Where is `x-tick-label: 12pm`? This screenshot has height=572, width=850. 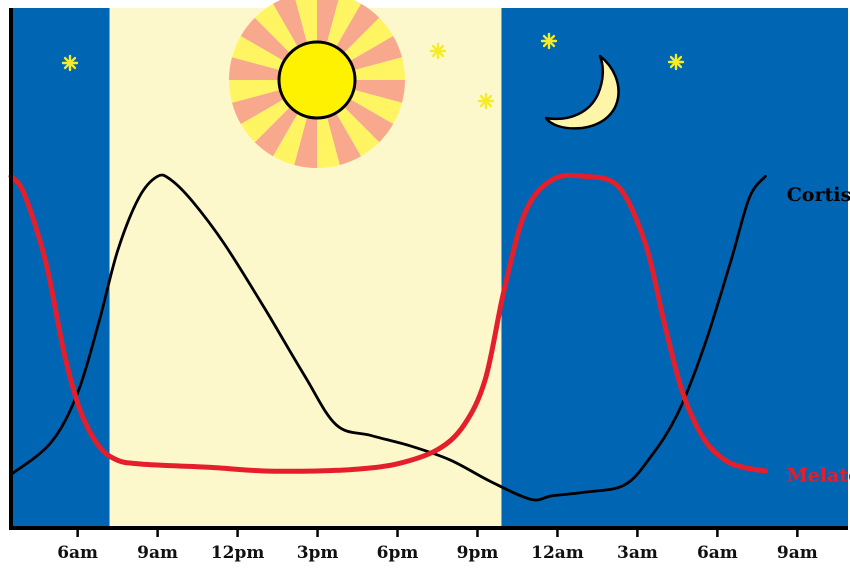 x-tick-label: 12pm is located at coordinates (238, 553).